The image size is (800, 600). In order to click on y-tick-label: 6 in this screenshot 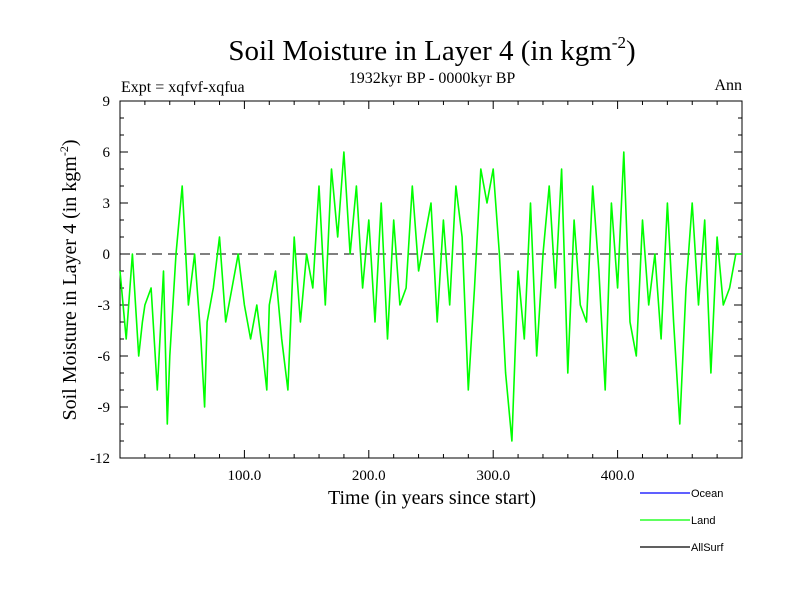, I will do `click(107, 153)`.